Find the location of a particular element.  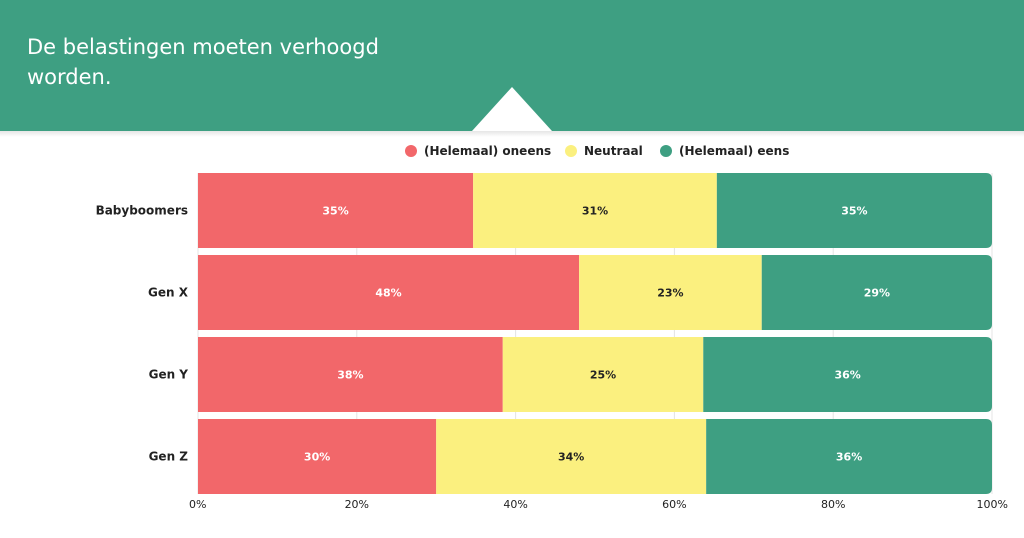

data-label: 34% is located at coordinates (571, 457).